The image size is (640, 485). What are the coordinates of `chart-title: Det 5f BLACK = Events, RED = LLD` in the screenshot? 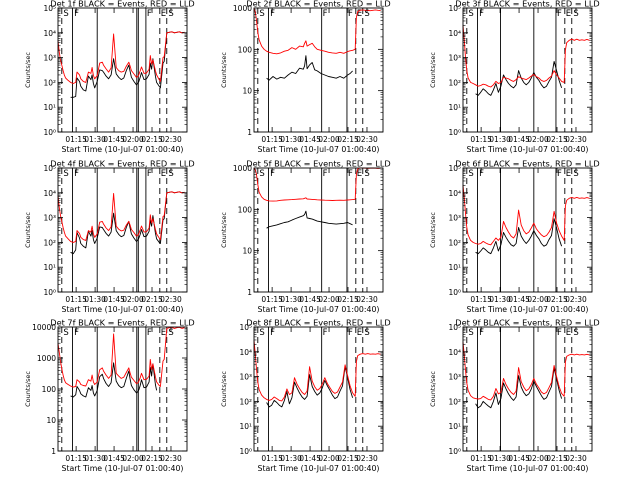 It's located at (318, 164).